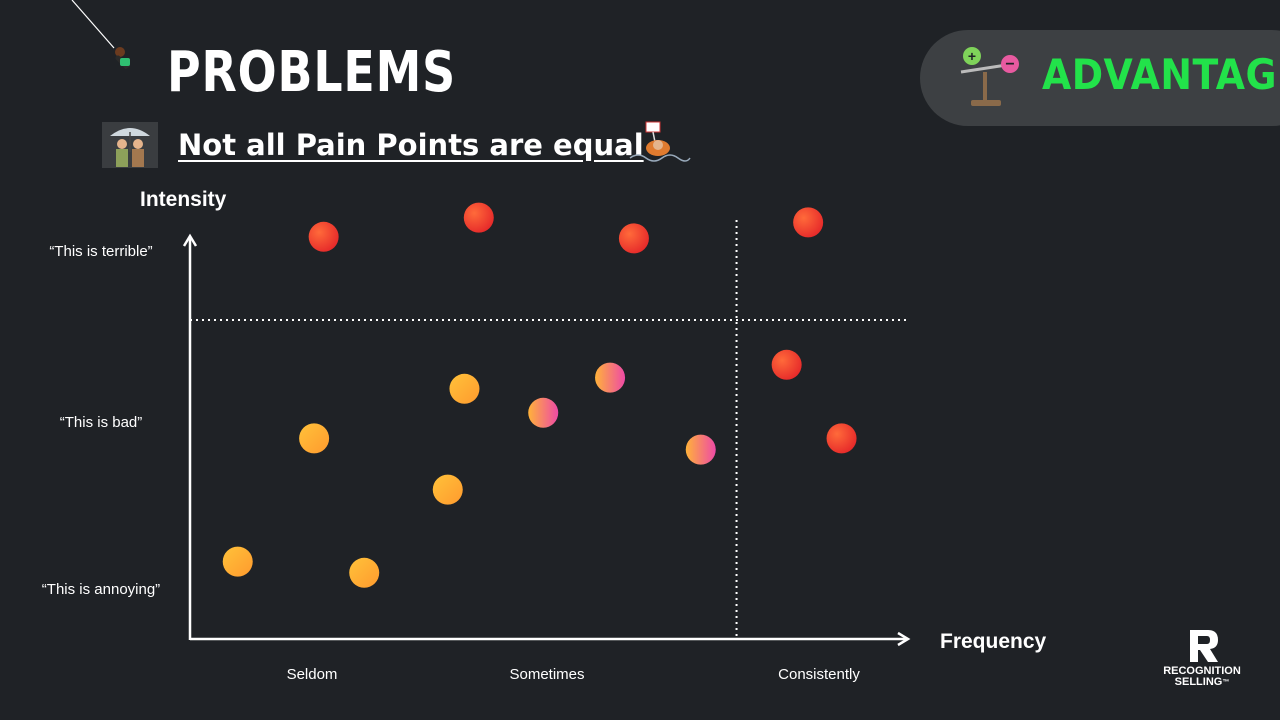 The width and height of the screenshot is (1280, 720). I want to click on page-title: PROBLEMS, so click(312, 72).